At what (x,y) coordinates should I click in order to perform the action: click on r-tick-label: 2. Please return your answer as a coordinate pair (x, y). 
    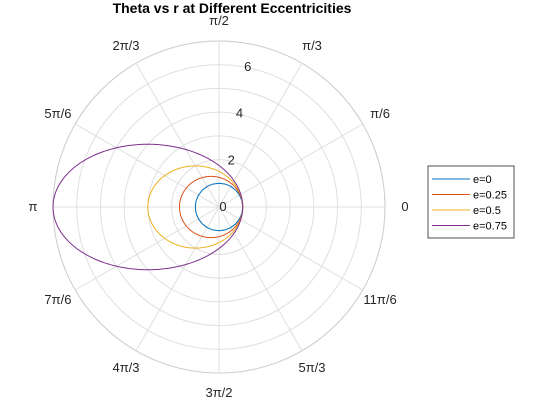
    Looking at the image, I should click on (231, 159).